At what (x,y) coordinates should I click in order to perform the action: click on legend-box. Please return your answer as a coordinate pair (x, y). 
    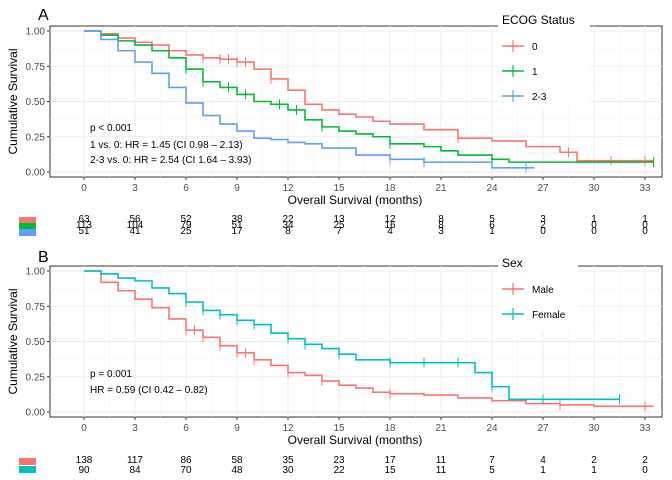
    Looking at the image, I should click on (538, 292).